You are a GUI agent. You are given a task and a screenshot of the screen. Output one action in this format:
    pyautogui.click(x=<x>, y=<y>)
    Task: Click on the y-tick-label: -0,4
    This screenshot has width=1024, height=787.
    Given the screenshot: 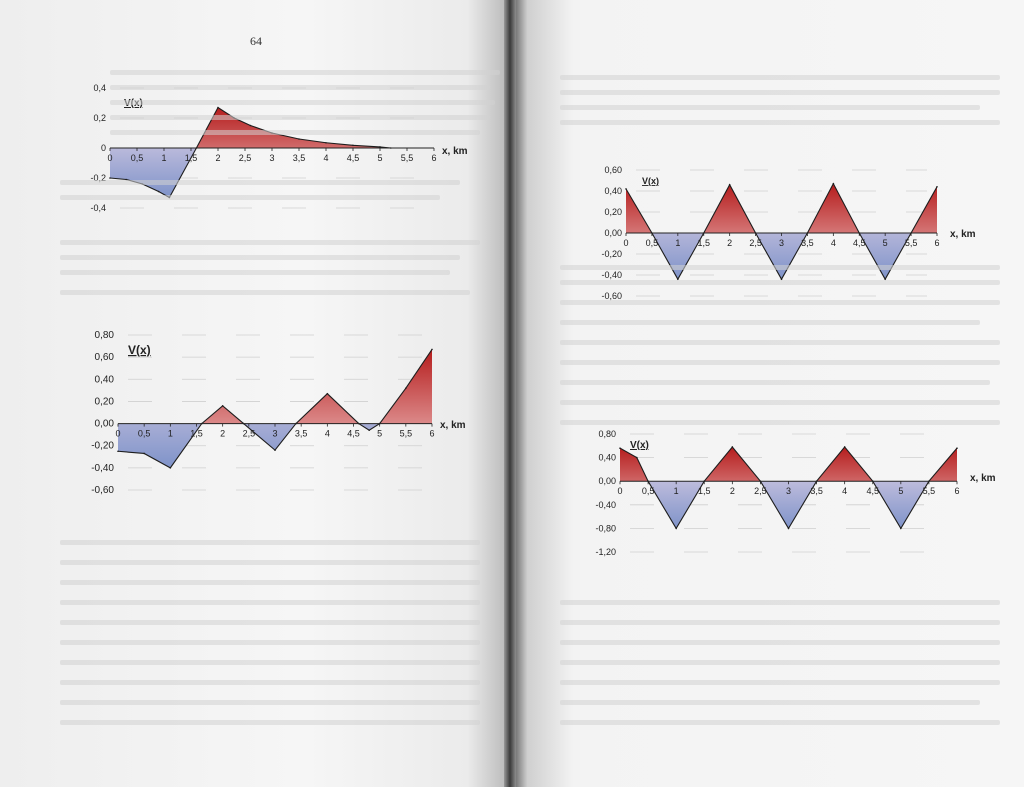 What is the action you would take?
    pyautogui.click(x=98, y=208)
    